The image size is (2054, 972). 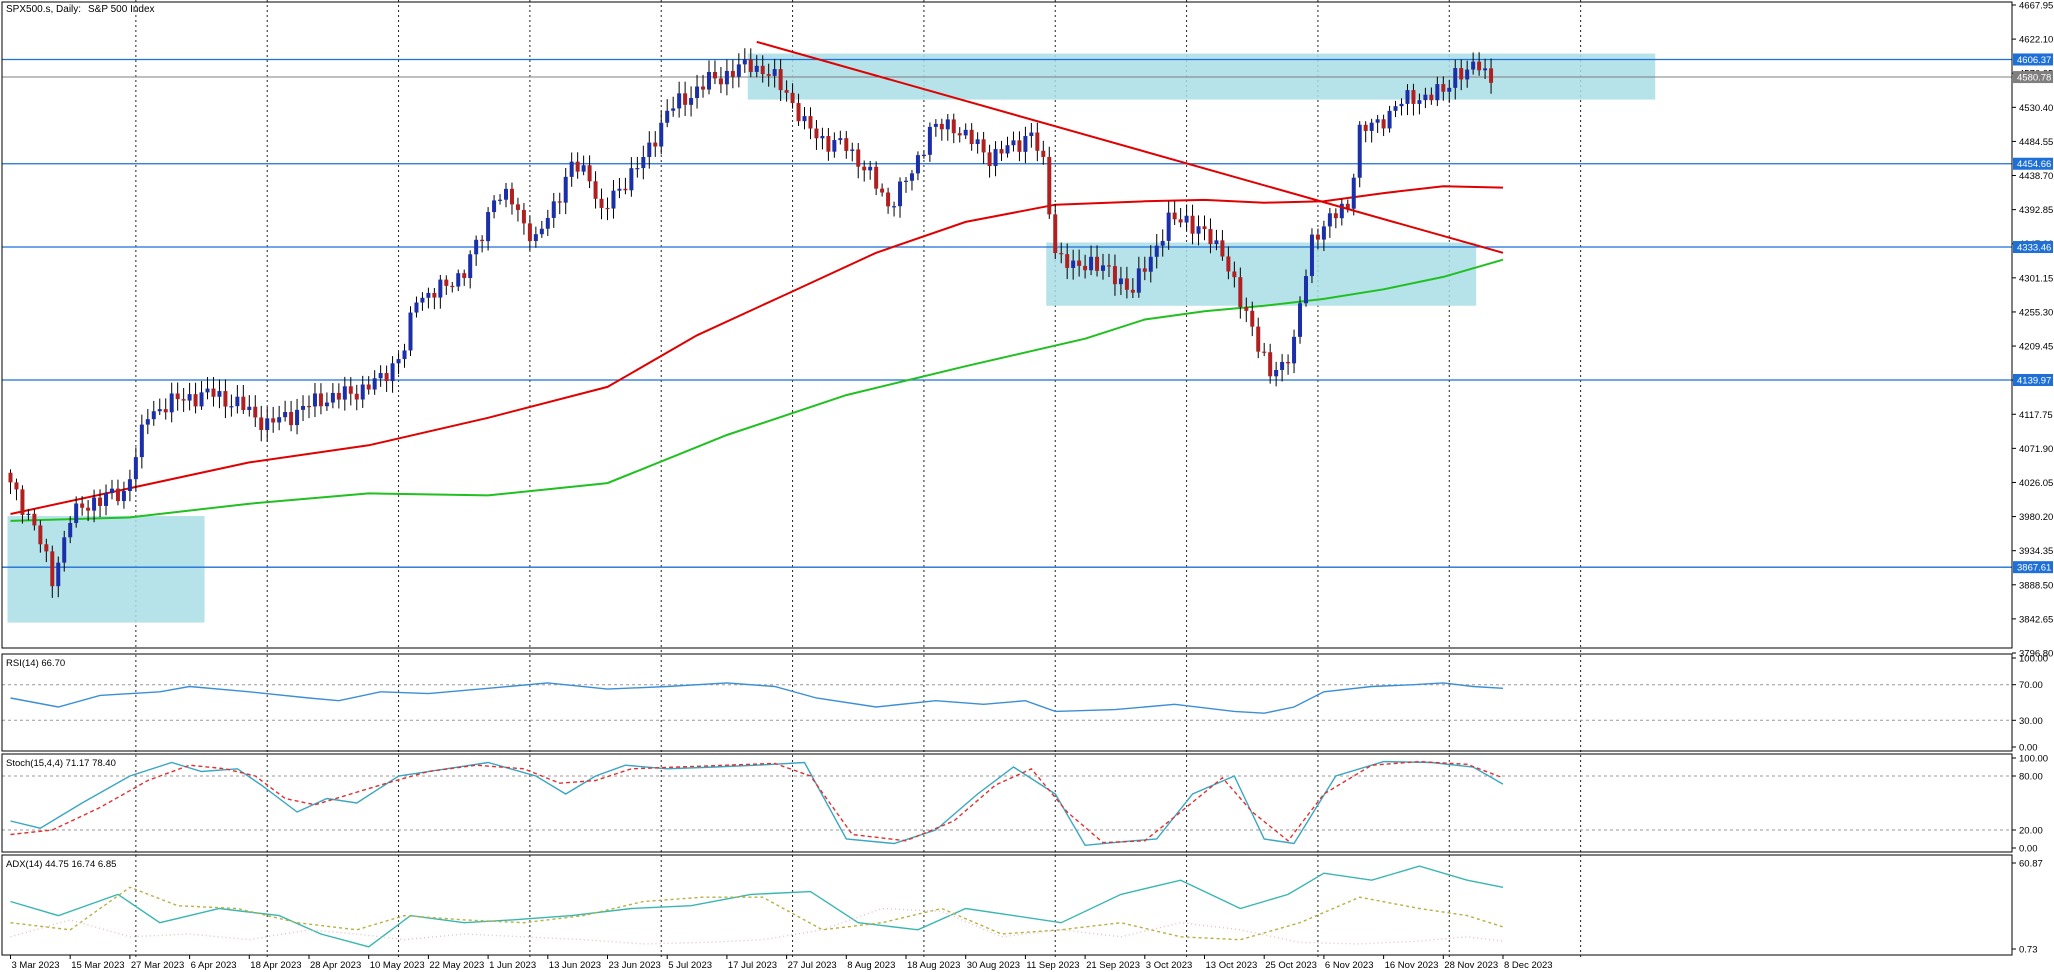 I want to click on price-tick-label: 4438.70, so click(x=2036, y=176).